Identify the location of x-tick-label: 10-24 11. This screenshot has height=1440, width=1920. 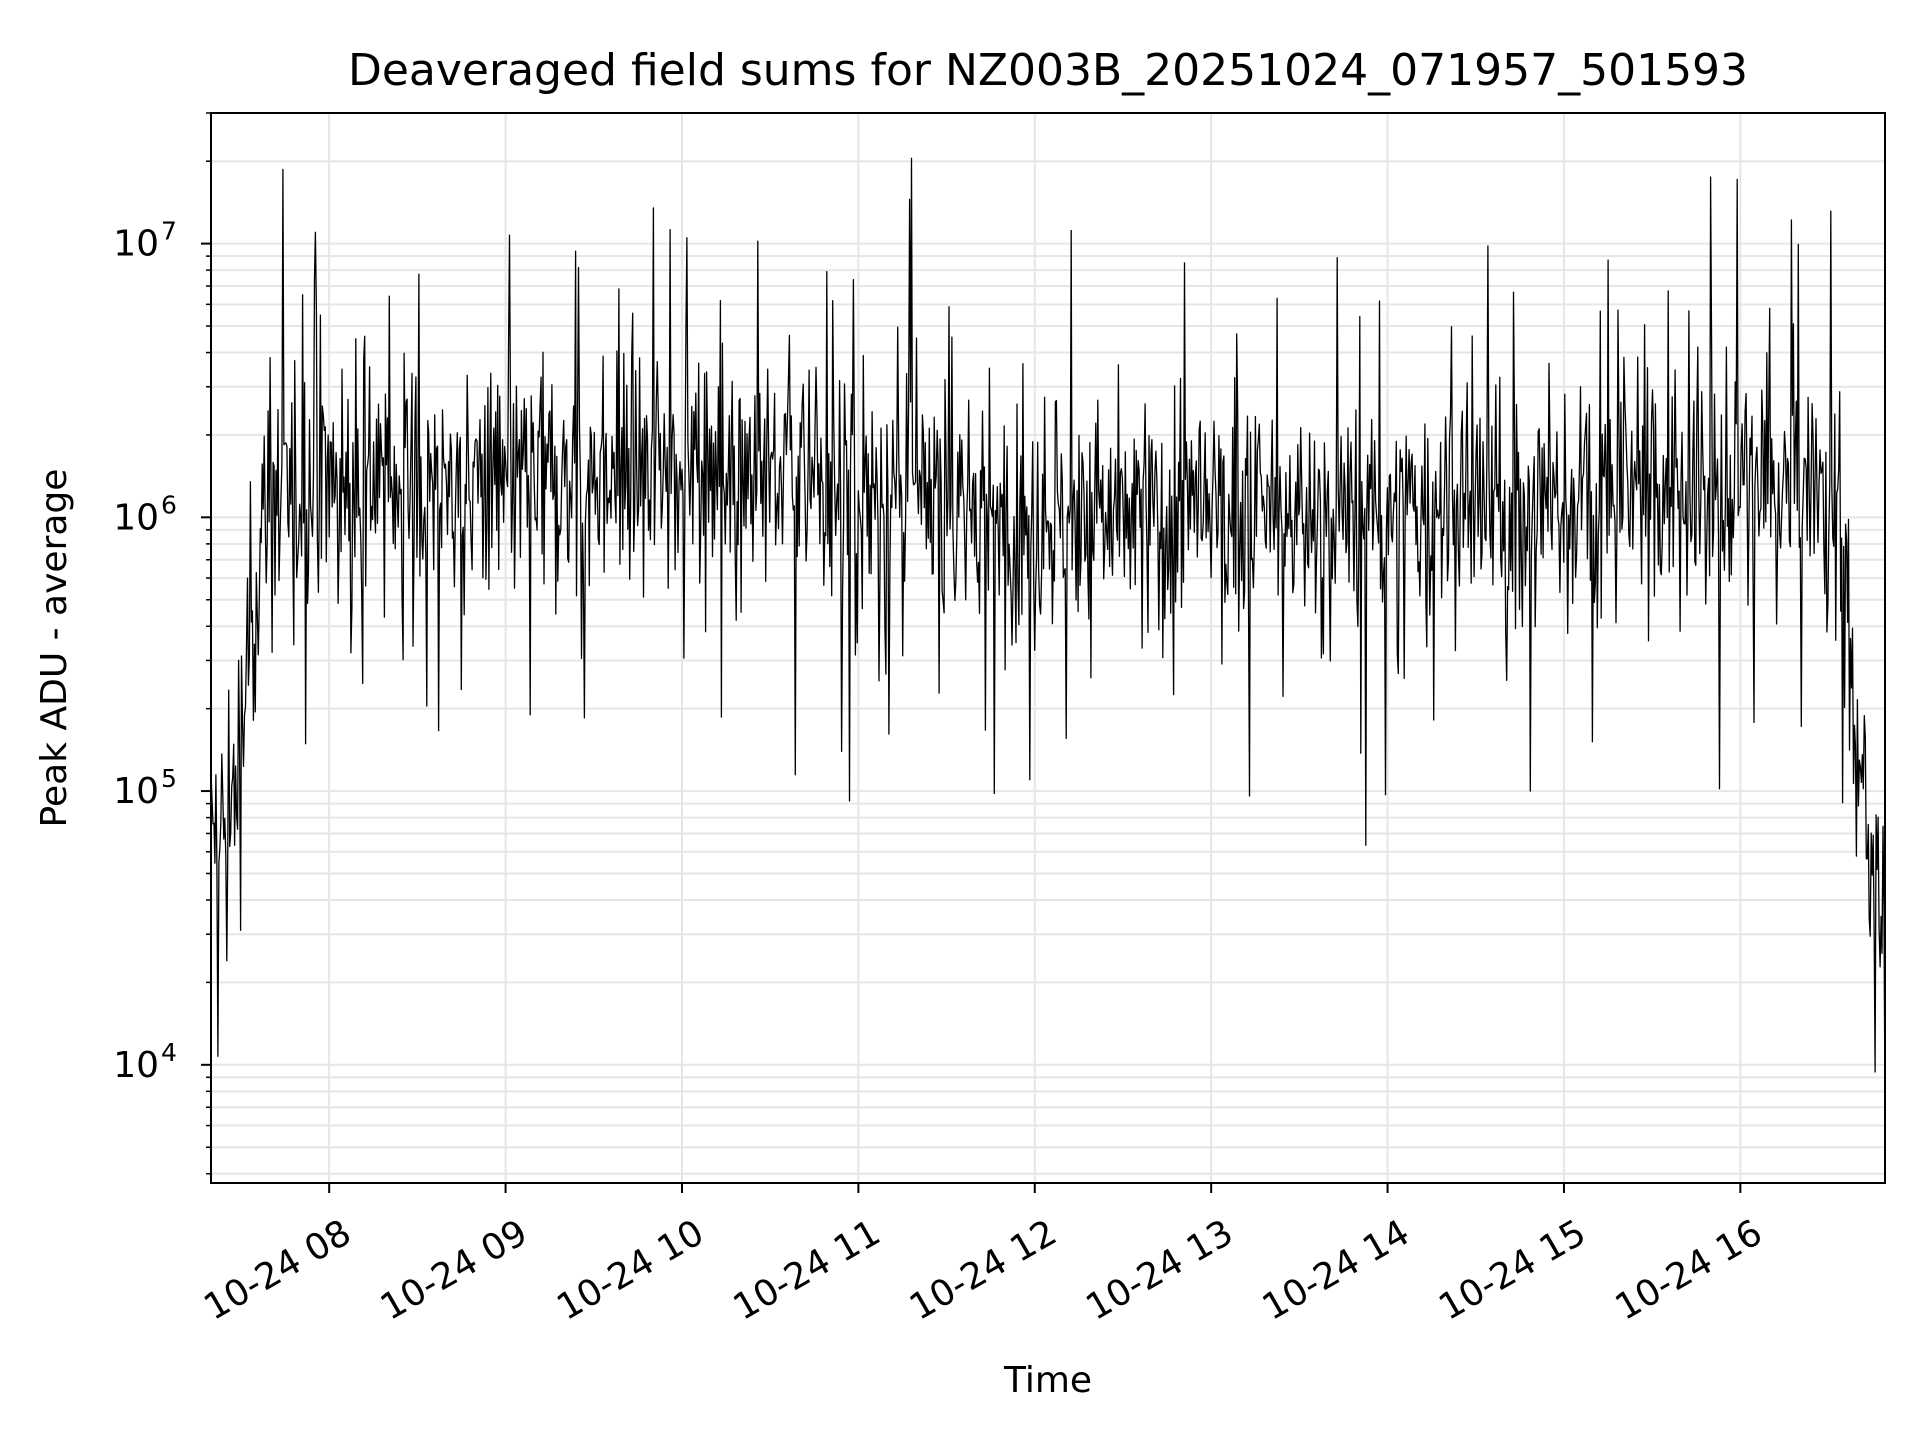
(807, 1270).